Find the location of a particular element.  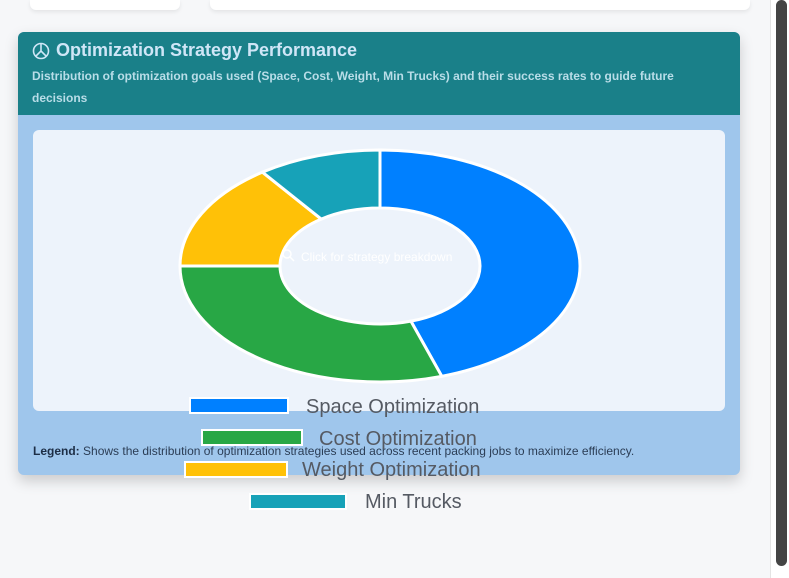

top-card-edge-left is located at coordinates (105, 5).